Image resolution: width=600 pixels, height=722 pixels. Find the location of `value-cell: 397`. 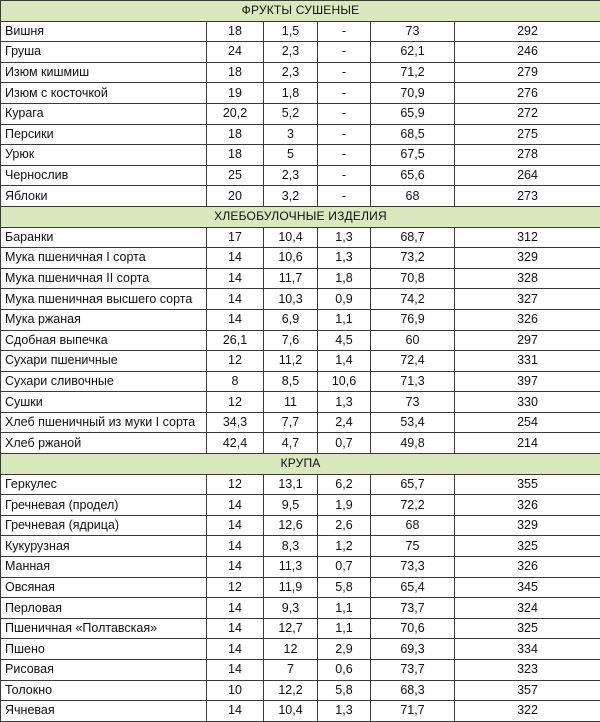

value-cell: 397 is located at coordinates (527, 381).